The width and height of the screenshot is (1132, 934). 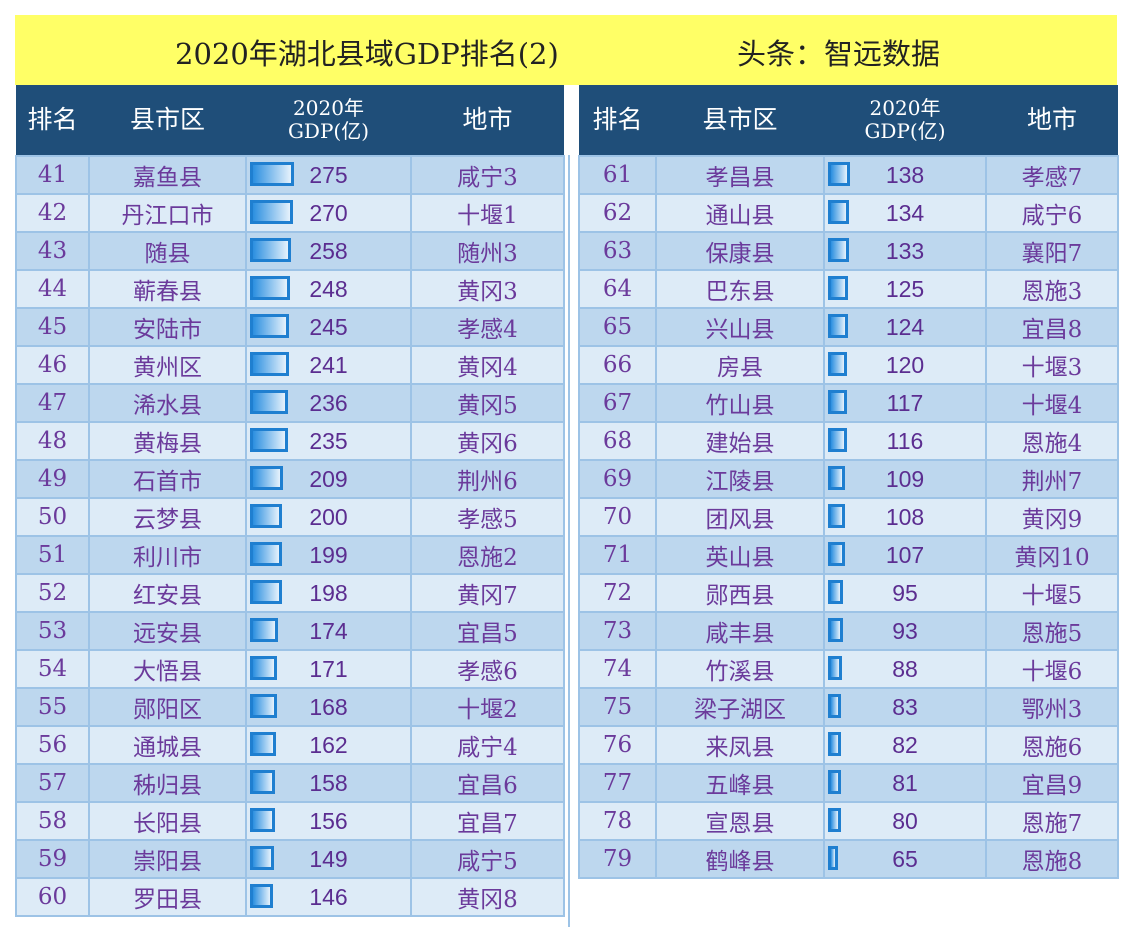 What do you see at coordinates (328, 326) in the screenshot?
I see `gdp-value: 245` at bounding box center [328, 326].